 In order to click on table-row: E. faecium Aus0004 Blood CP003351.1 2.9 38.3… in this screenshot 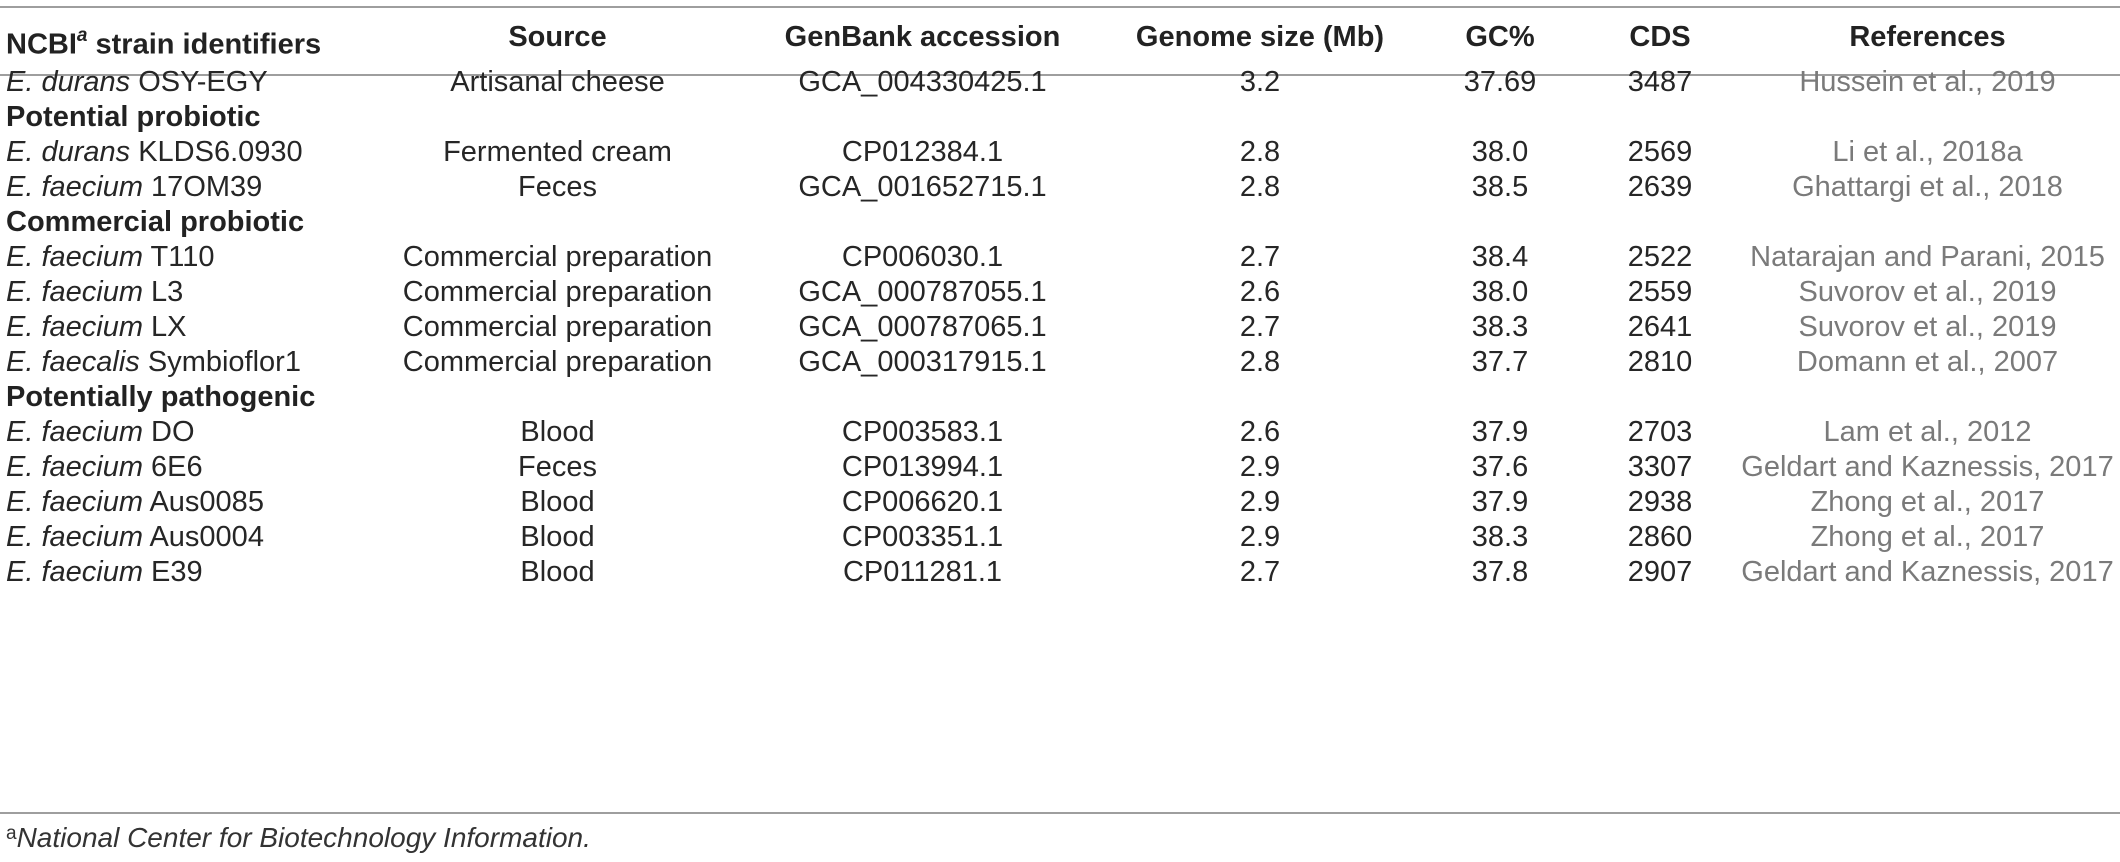, I will do `click(1060, 537)`.